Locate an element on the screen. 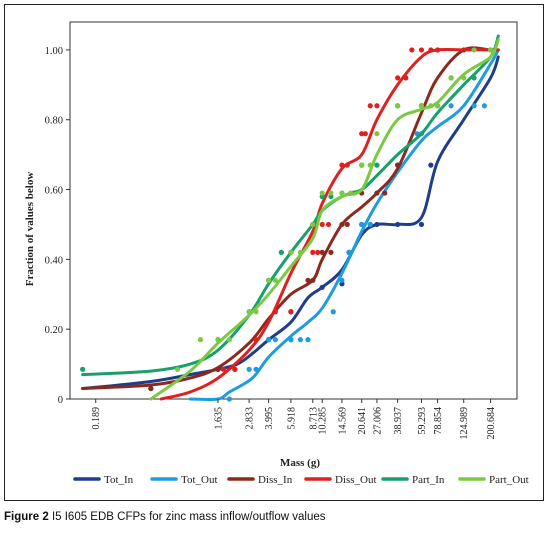 Image resolution: width=549 pixels, height=535 pixels. x-tick-label: 59.293 is located at coordinates (422, 421).